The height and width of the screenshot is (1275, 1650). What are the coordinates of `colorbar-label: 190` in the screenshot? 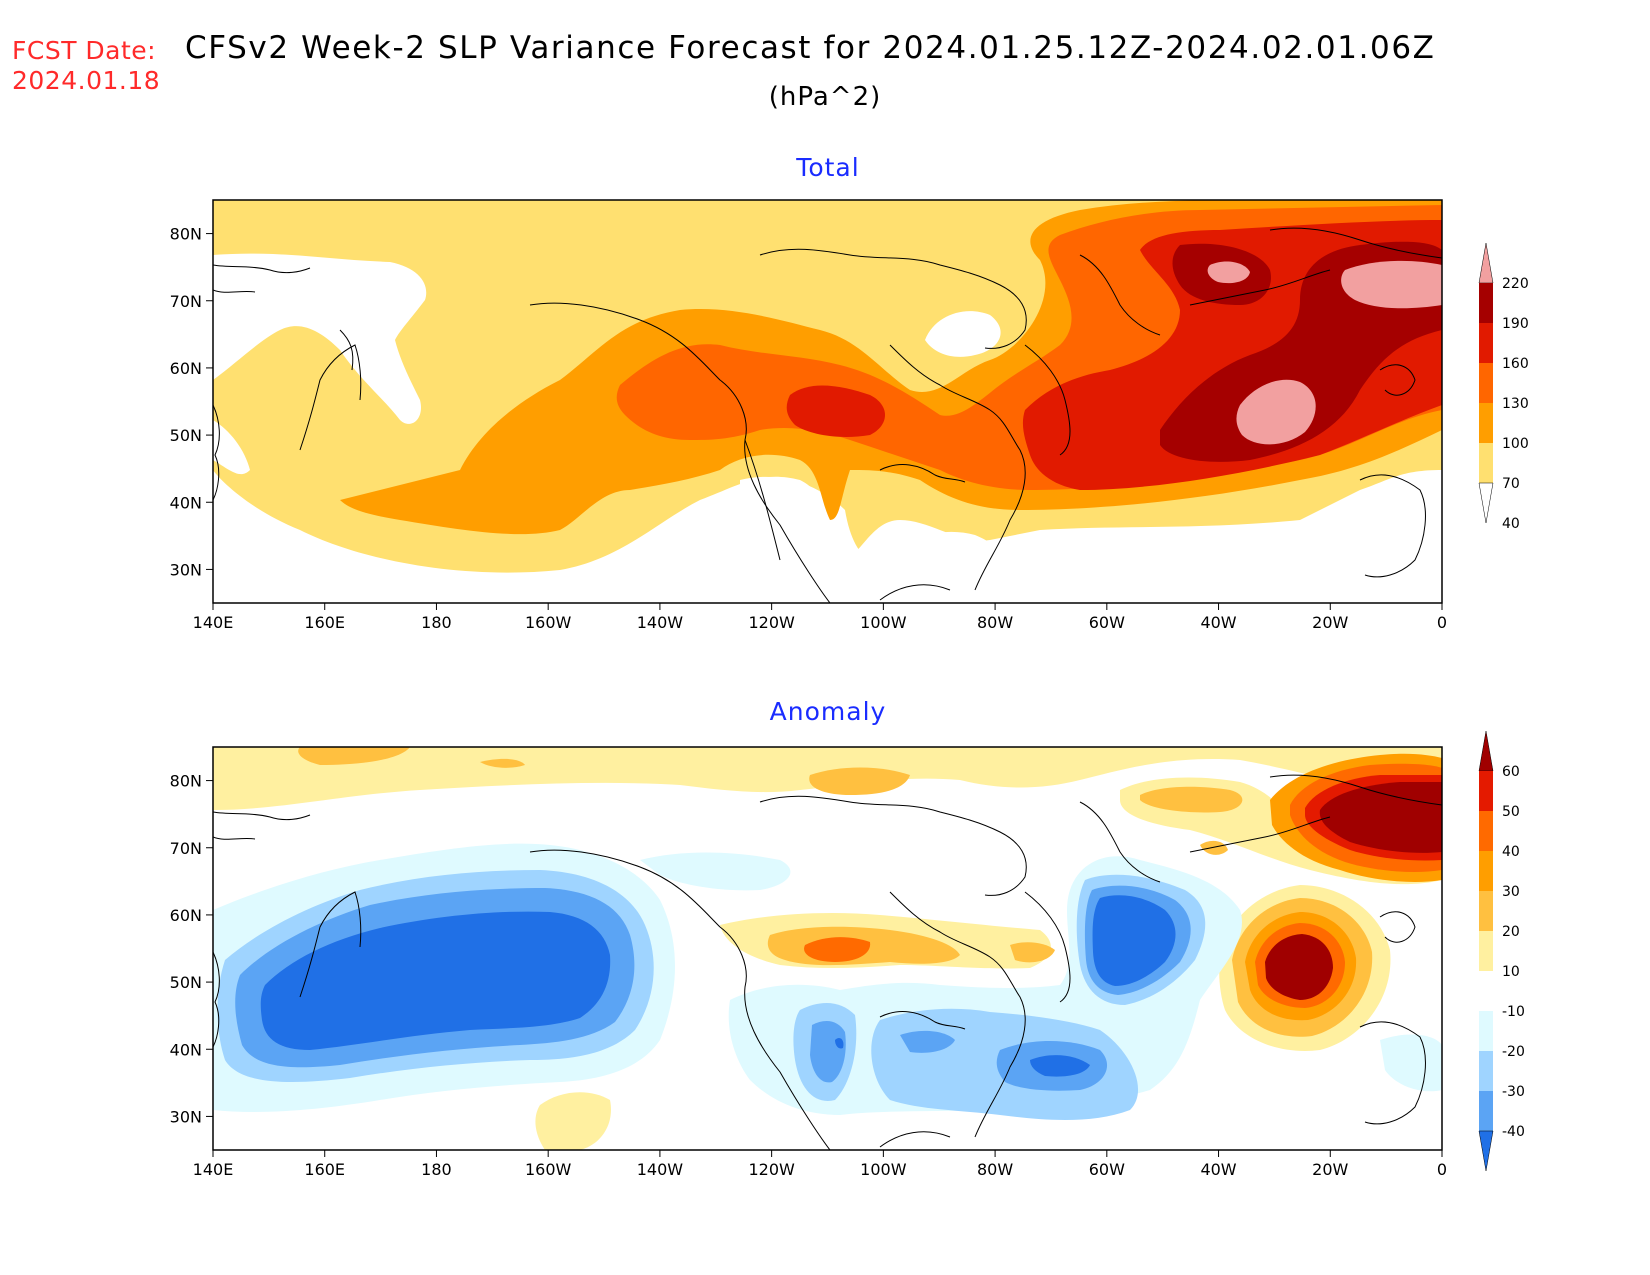 It's located at (1515, 324).